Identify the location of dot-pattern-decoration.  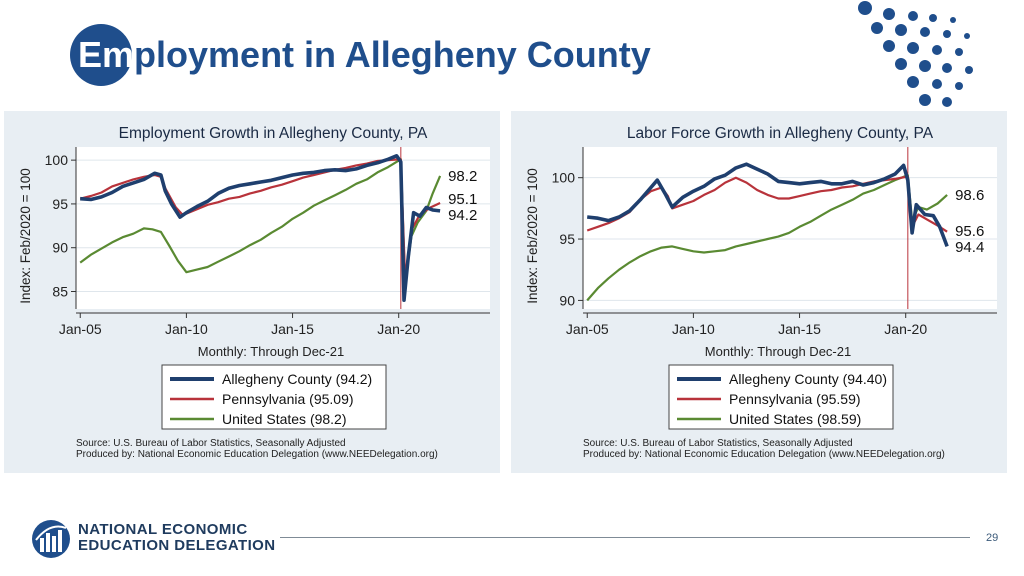
(931, 78).